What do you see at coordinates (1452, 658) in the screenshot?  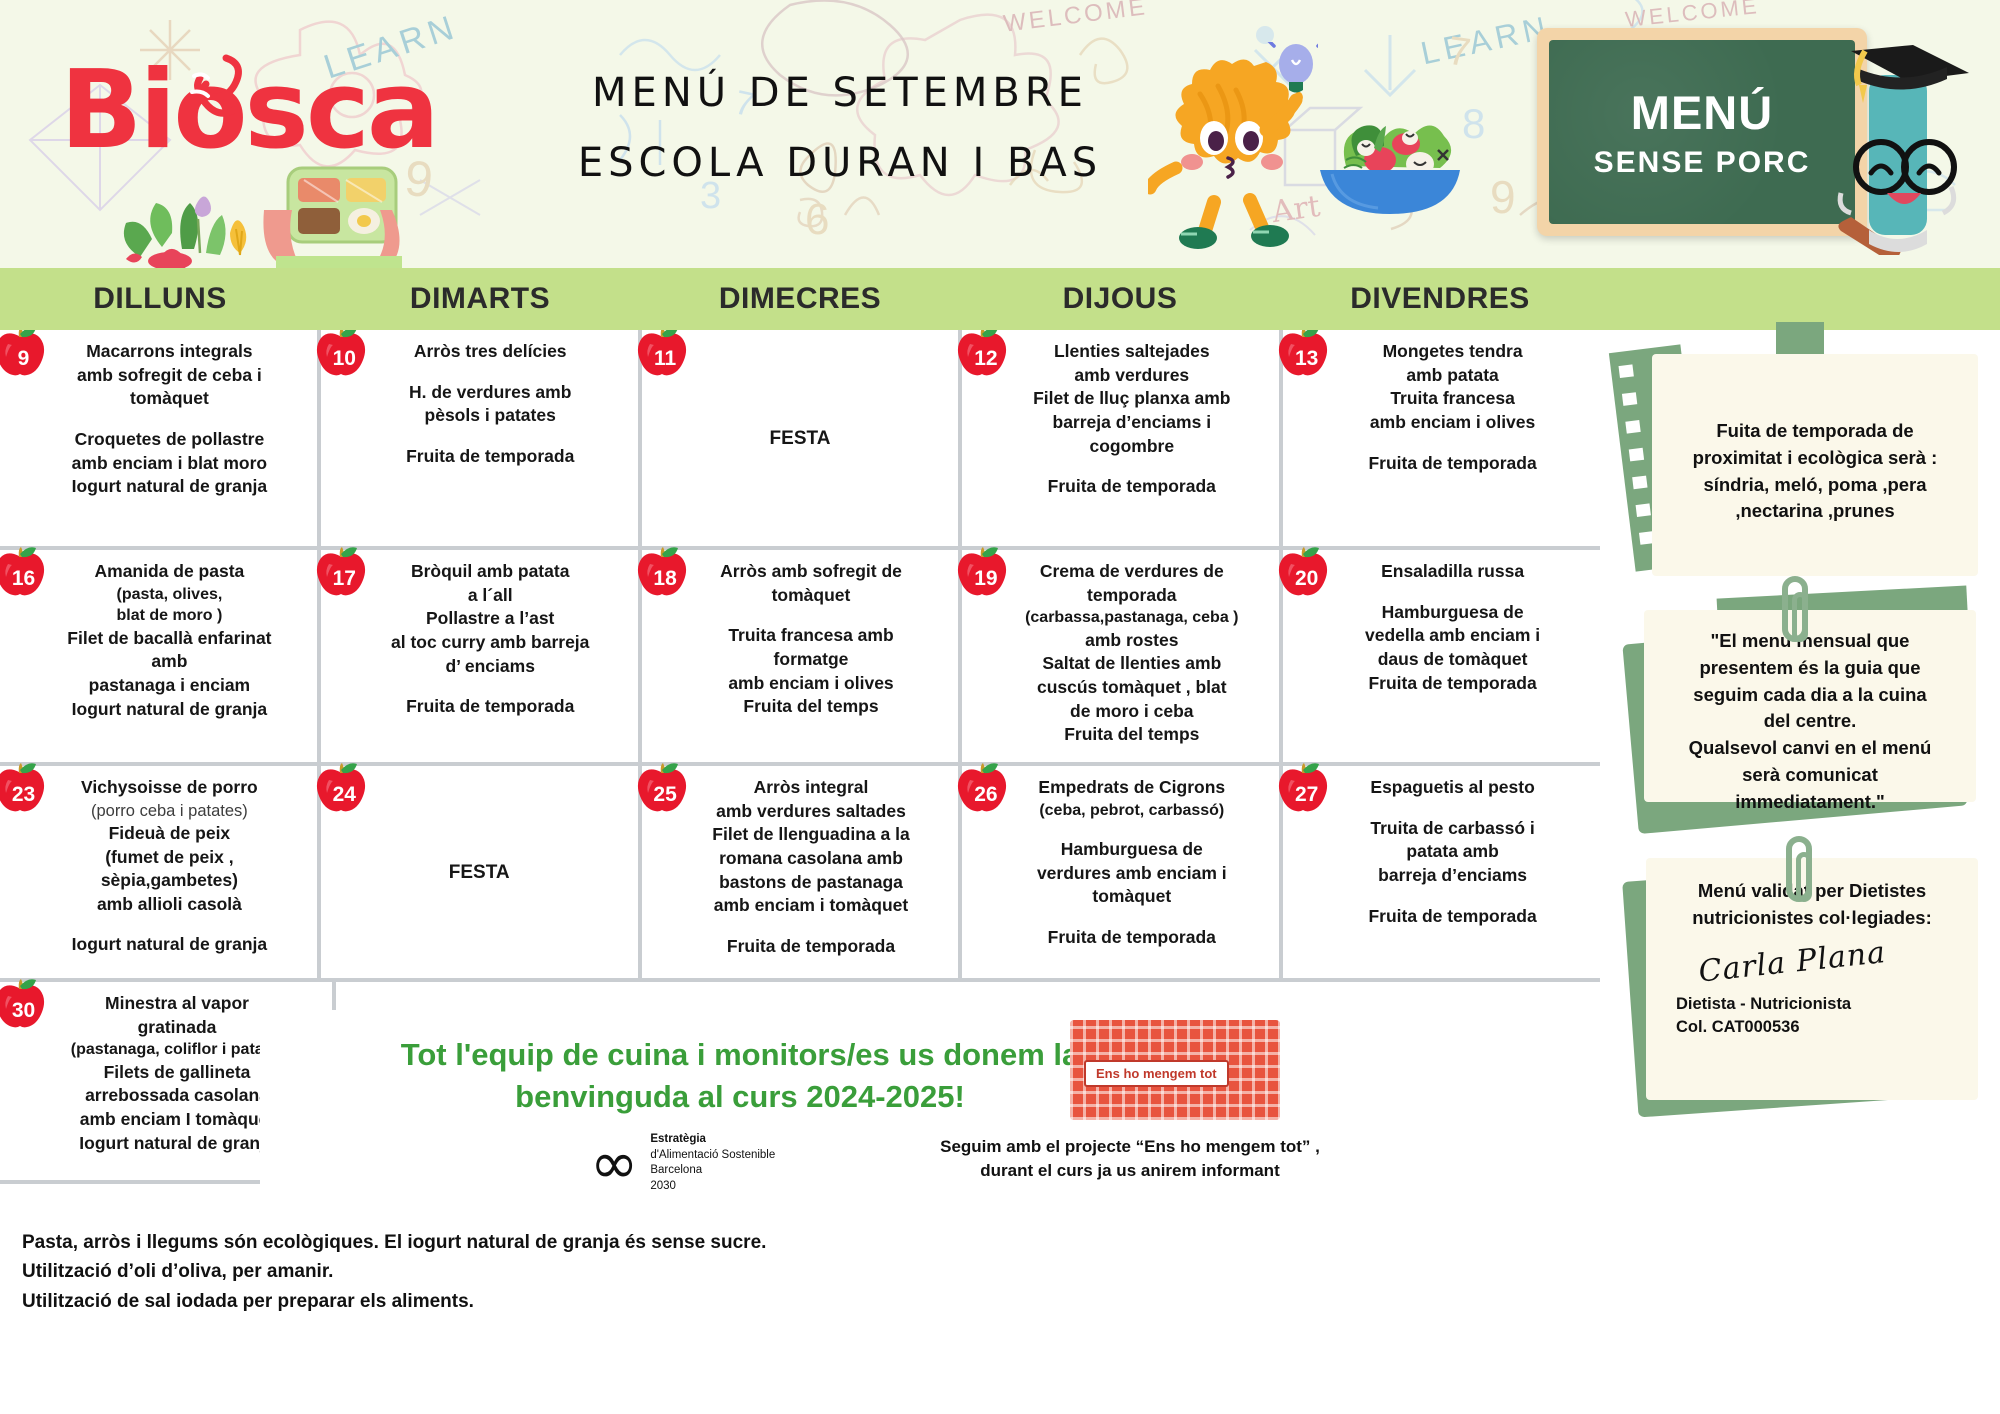 I see `dish-line: daus de tomàquet` at bounding box center [1452, 658].